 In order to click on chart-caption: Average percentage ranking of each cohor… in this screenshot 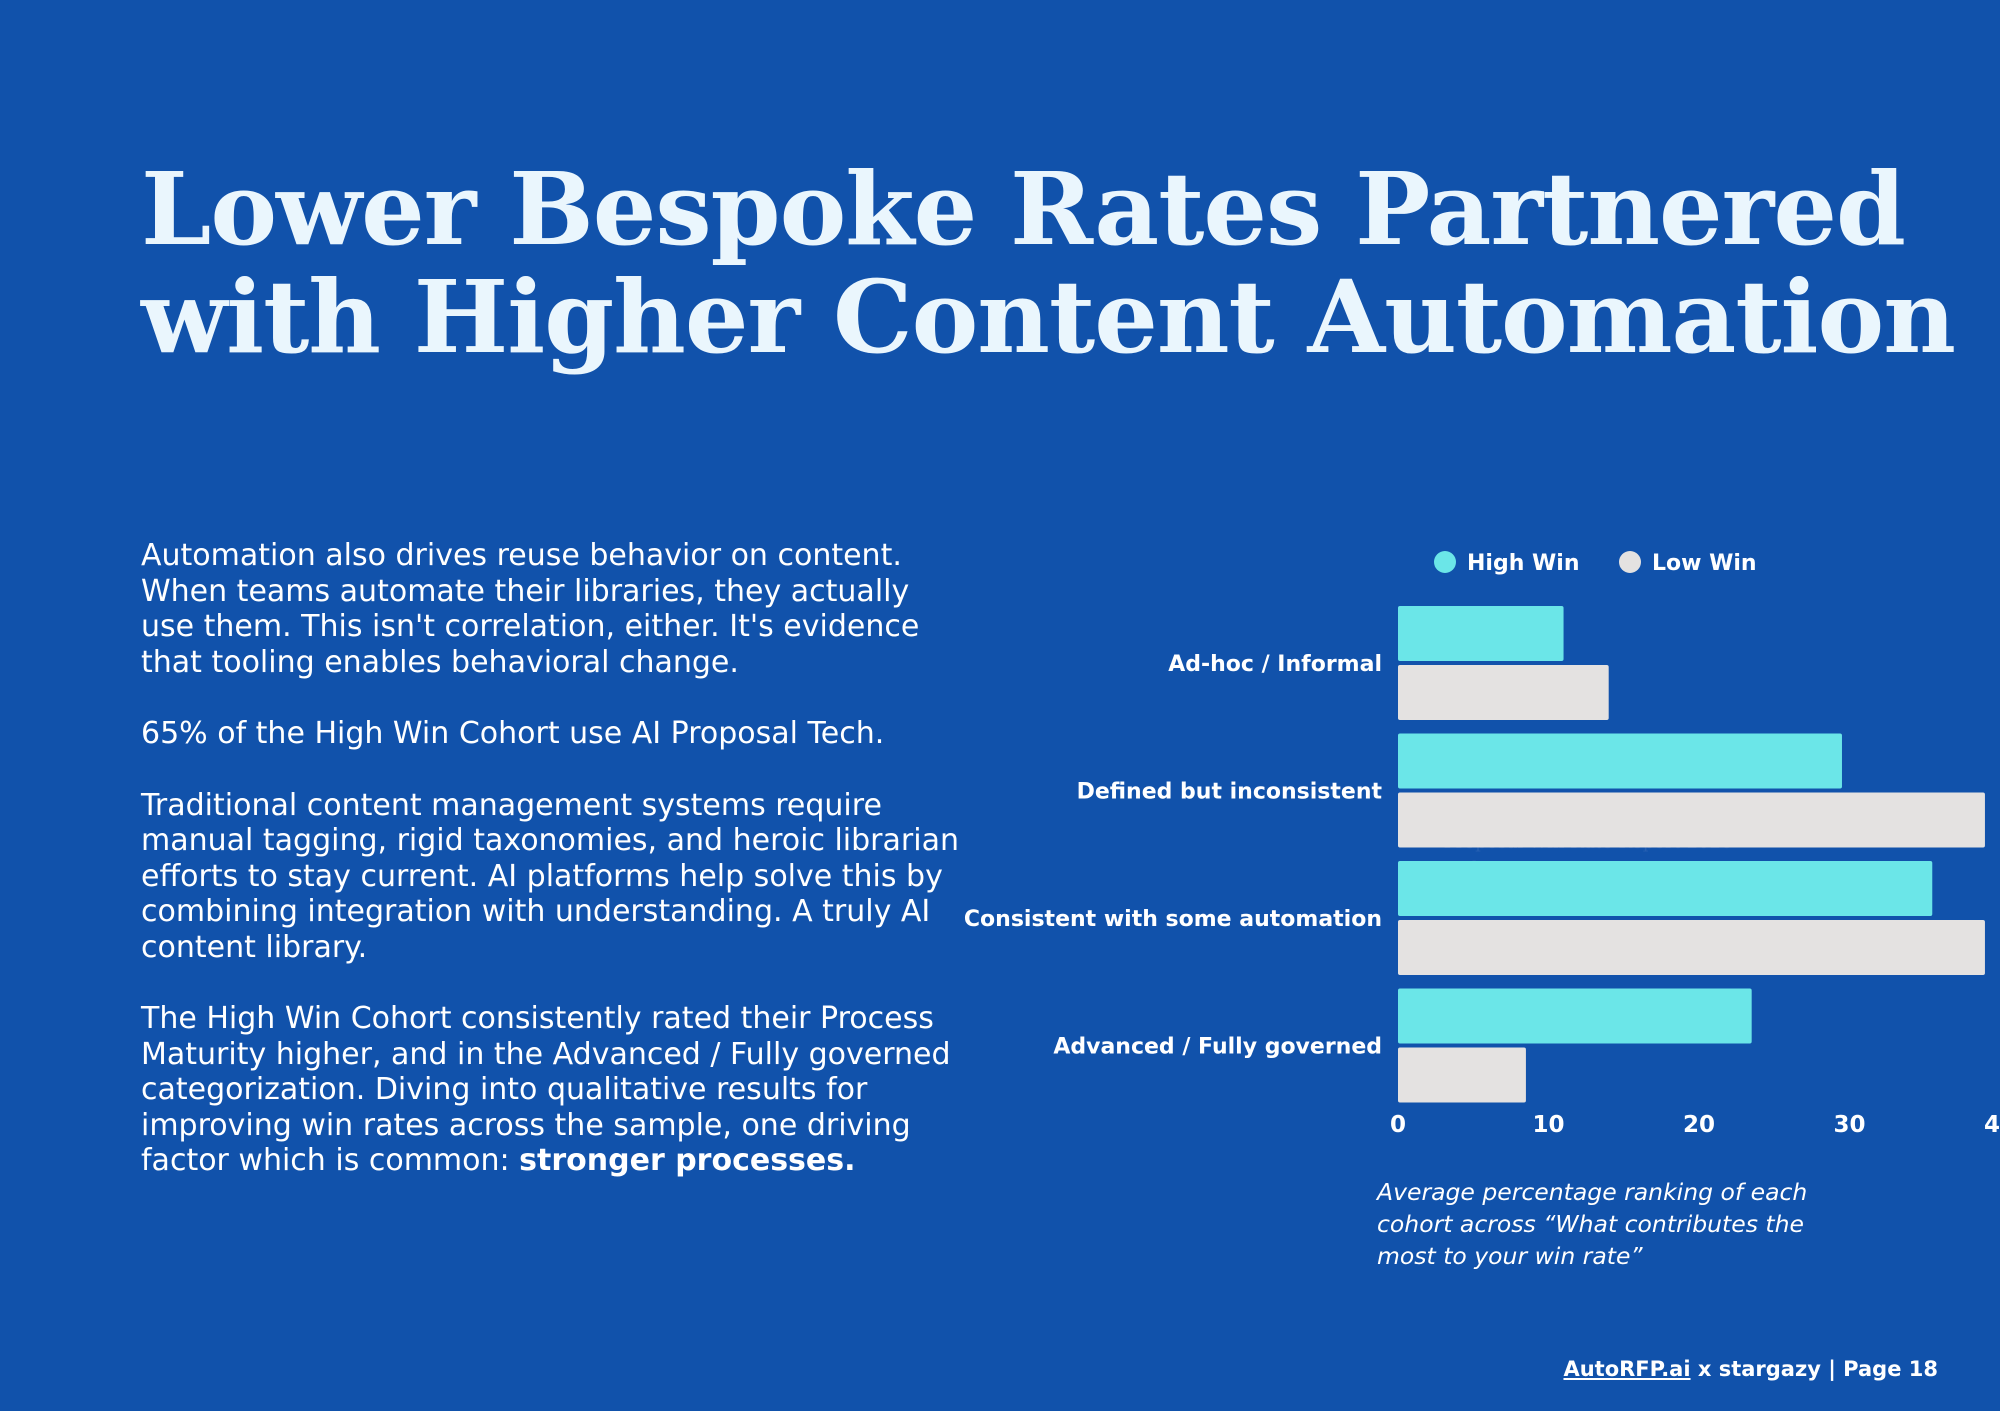, I will do `click(1592, 1224)`.